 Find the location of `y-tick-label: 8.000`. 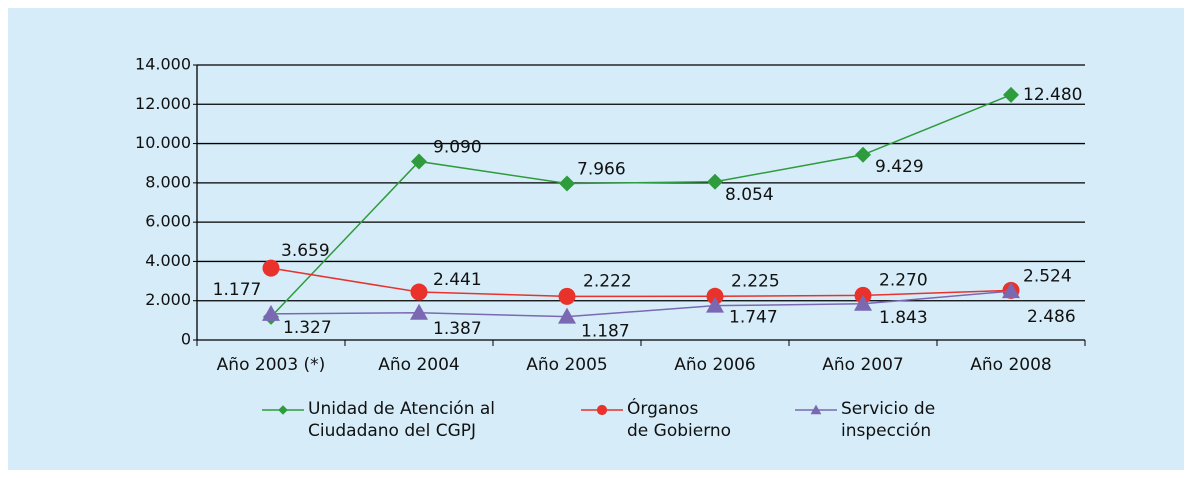

y-tick-label: 8.000 is located at coordinates (168, 181).